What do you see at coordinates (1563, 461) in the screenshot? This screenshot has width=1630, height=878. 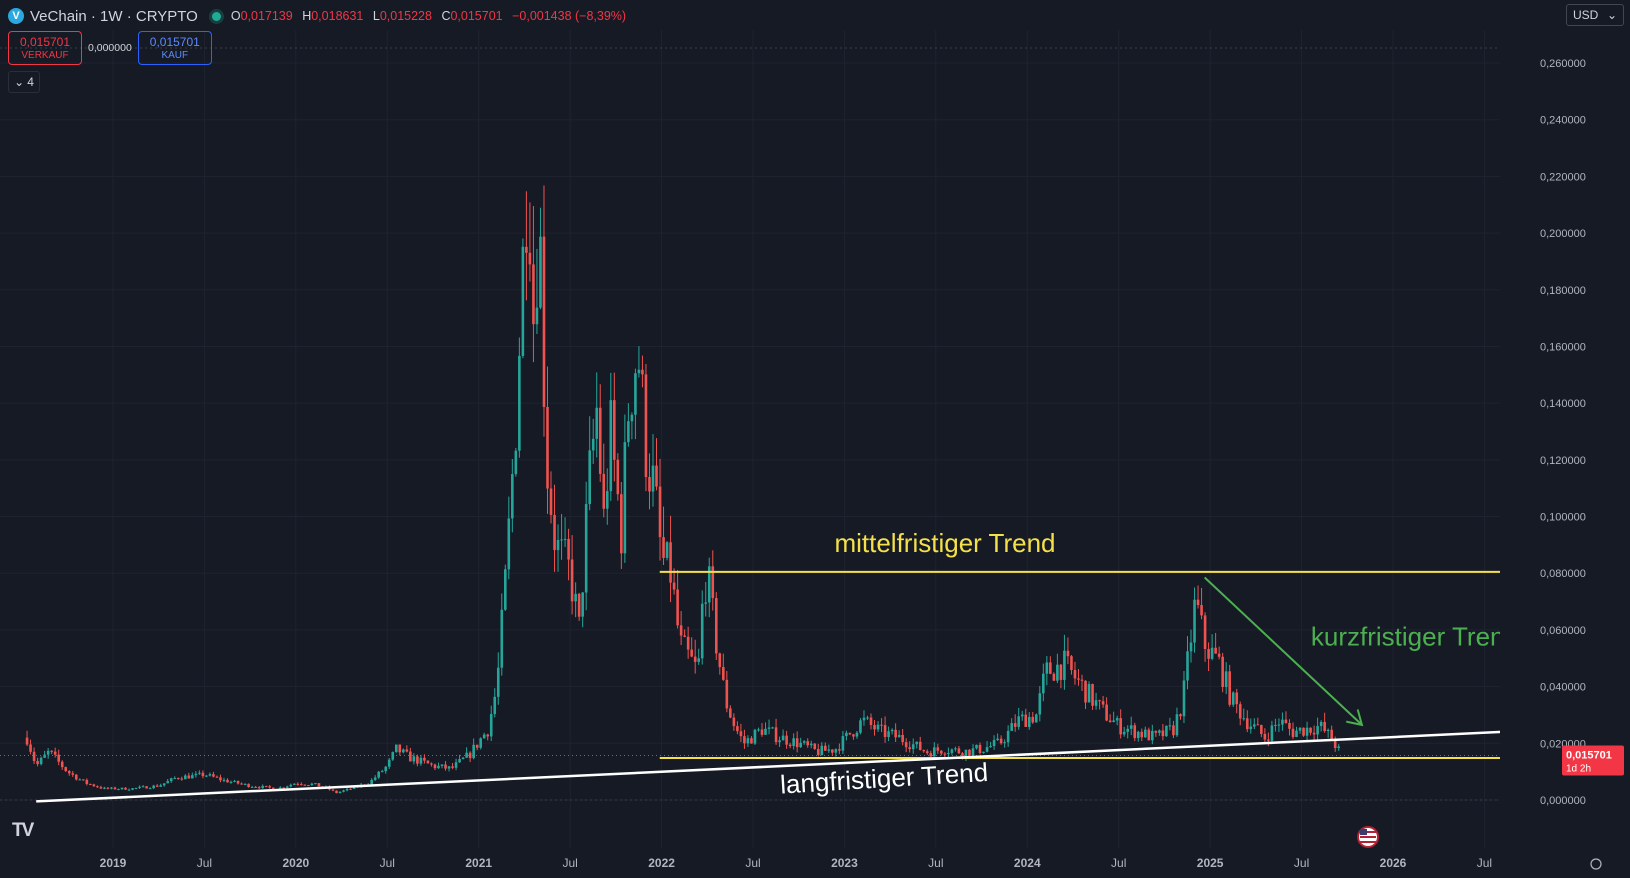 I see `y-tick-label: 0,120000` at bounding box center [1563, 461].